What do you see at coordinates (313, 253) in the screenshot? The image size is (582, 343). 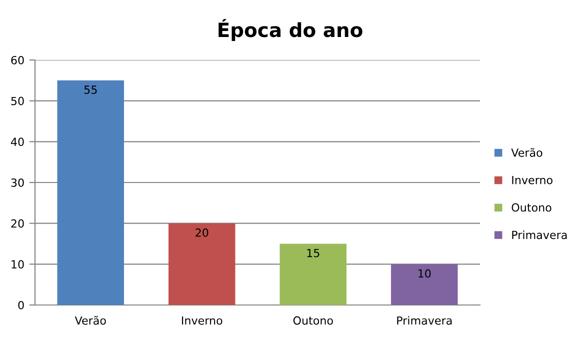 I see `data-label: 15` at bounding box center [313, 253].